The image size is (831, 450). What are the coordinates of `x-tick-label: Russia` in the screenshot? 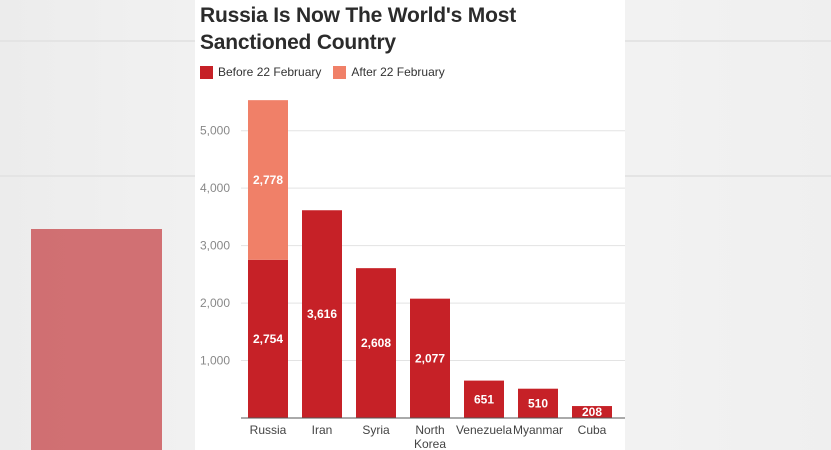 It's located at (268, 430).